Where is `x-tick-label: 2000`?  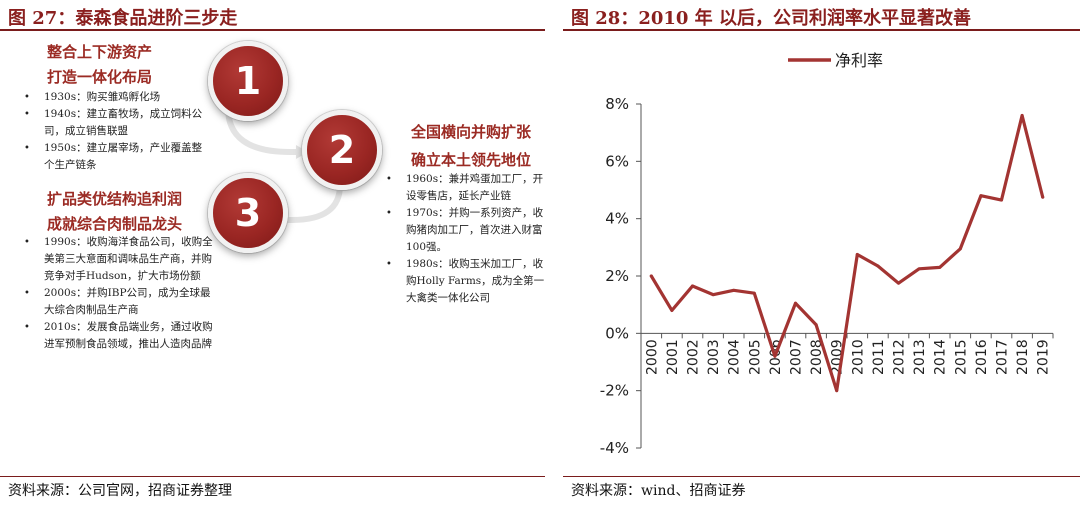
x-tick-label: 2000 is located at coordinates (652, 357).